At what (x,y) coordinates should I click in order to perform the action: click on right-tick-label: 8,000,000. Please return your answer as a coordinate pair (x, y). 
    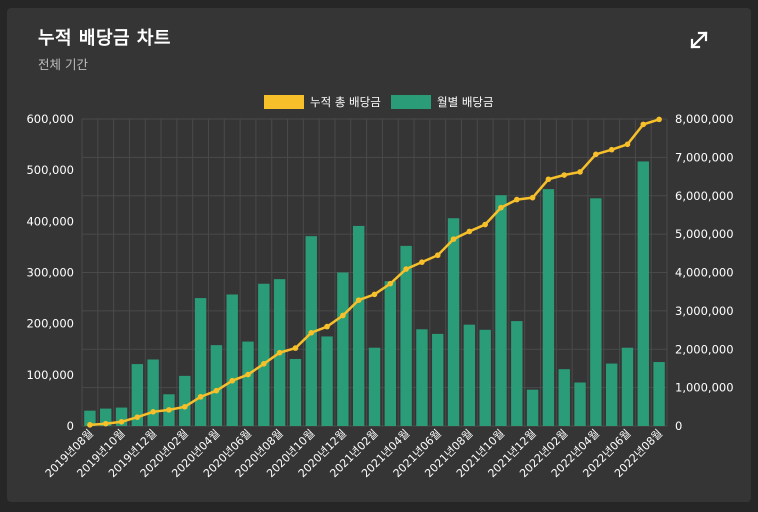
    Looking at the image, I should click on (704, 119).